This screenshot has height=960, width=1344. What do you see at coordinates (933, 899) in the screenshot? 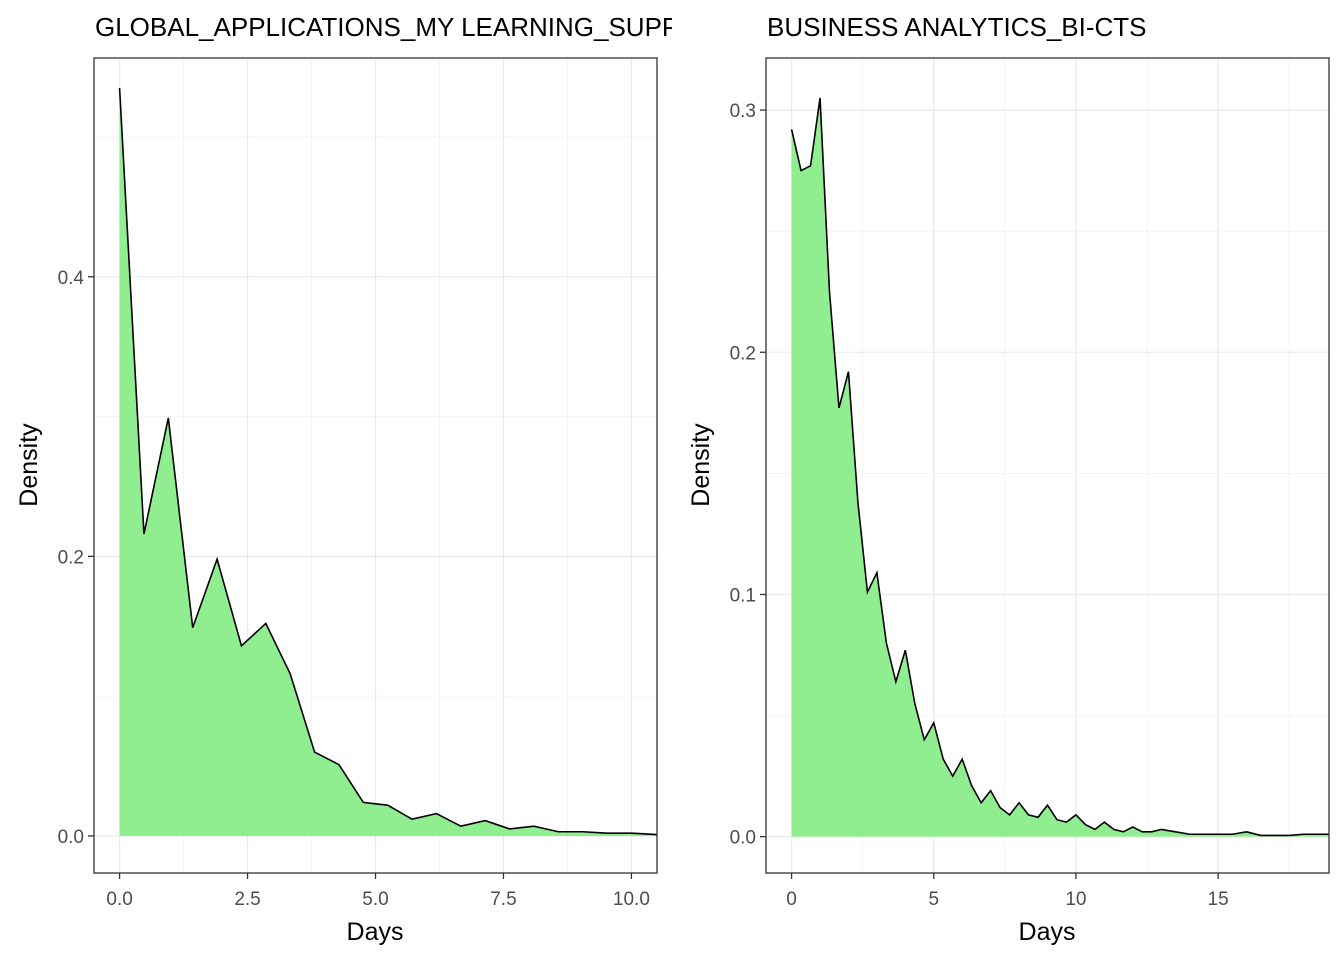
I see `x-tick-label: 5` at bounding box center [933, 899].